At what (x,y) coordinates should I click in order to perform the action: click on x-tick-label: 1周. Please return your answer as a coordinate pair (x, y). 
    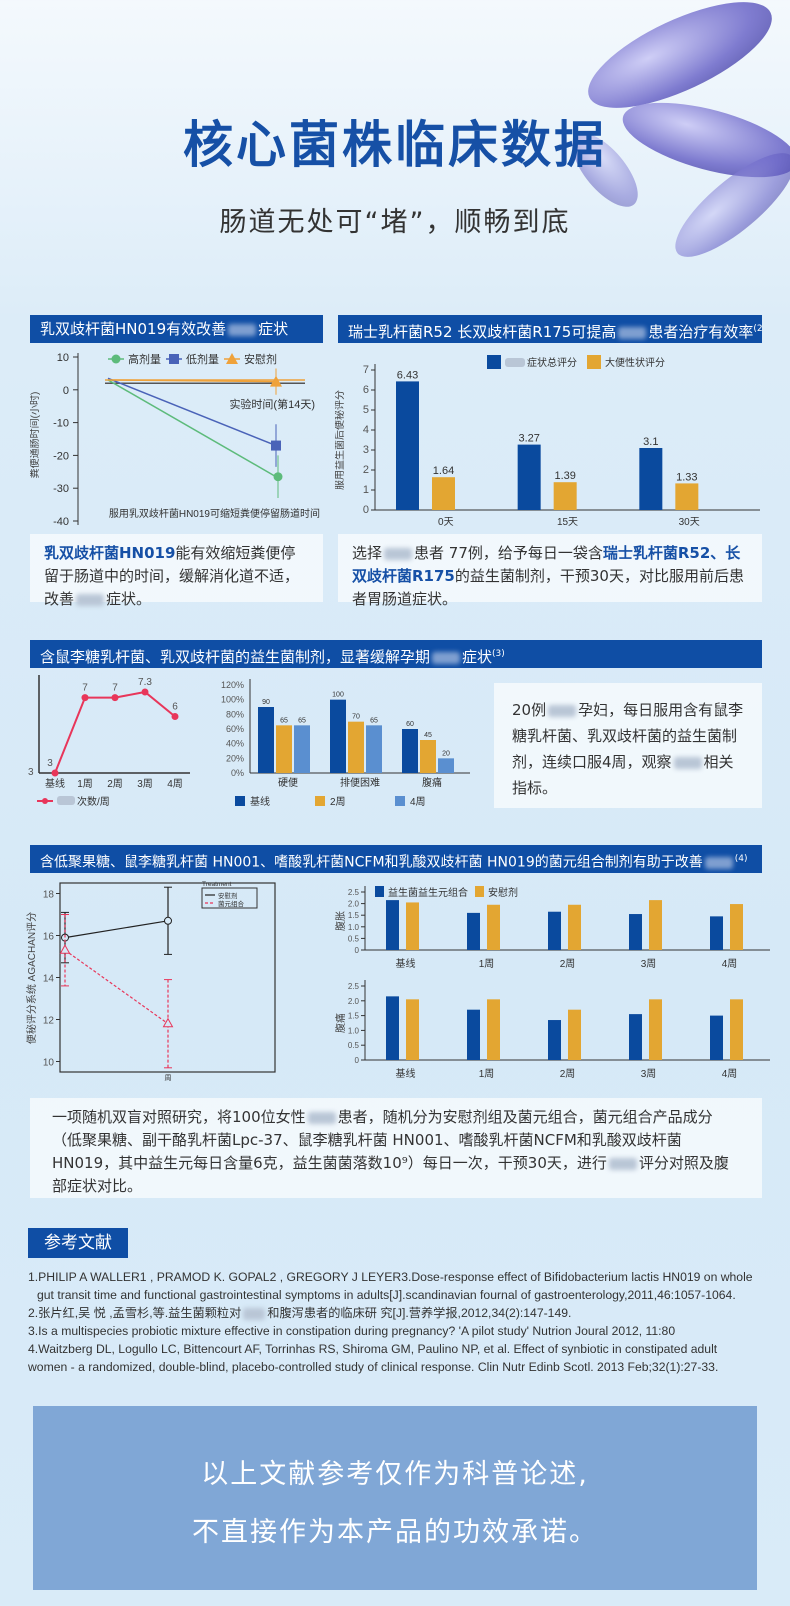
    Looking at the image, I should click on (85, 784).